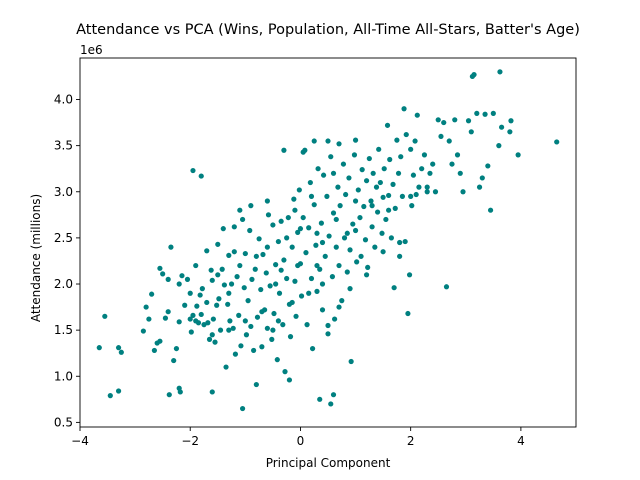 The height and width of the screenshot is (480, 640). Describe the element at coordinates (63, 422) in the screenshot. I see `y-tick-label: 0.5` at that location.